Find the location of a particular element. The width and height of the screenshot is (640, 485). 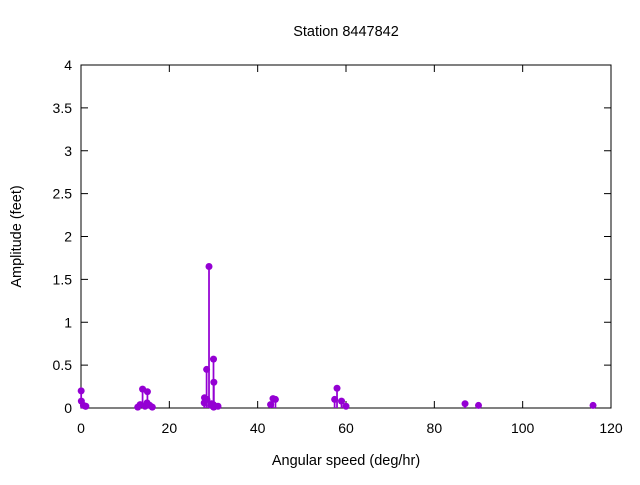

x-tick-label: 0 is located at coordinates (81, 428).